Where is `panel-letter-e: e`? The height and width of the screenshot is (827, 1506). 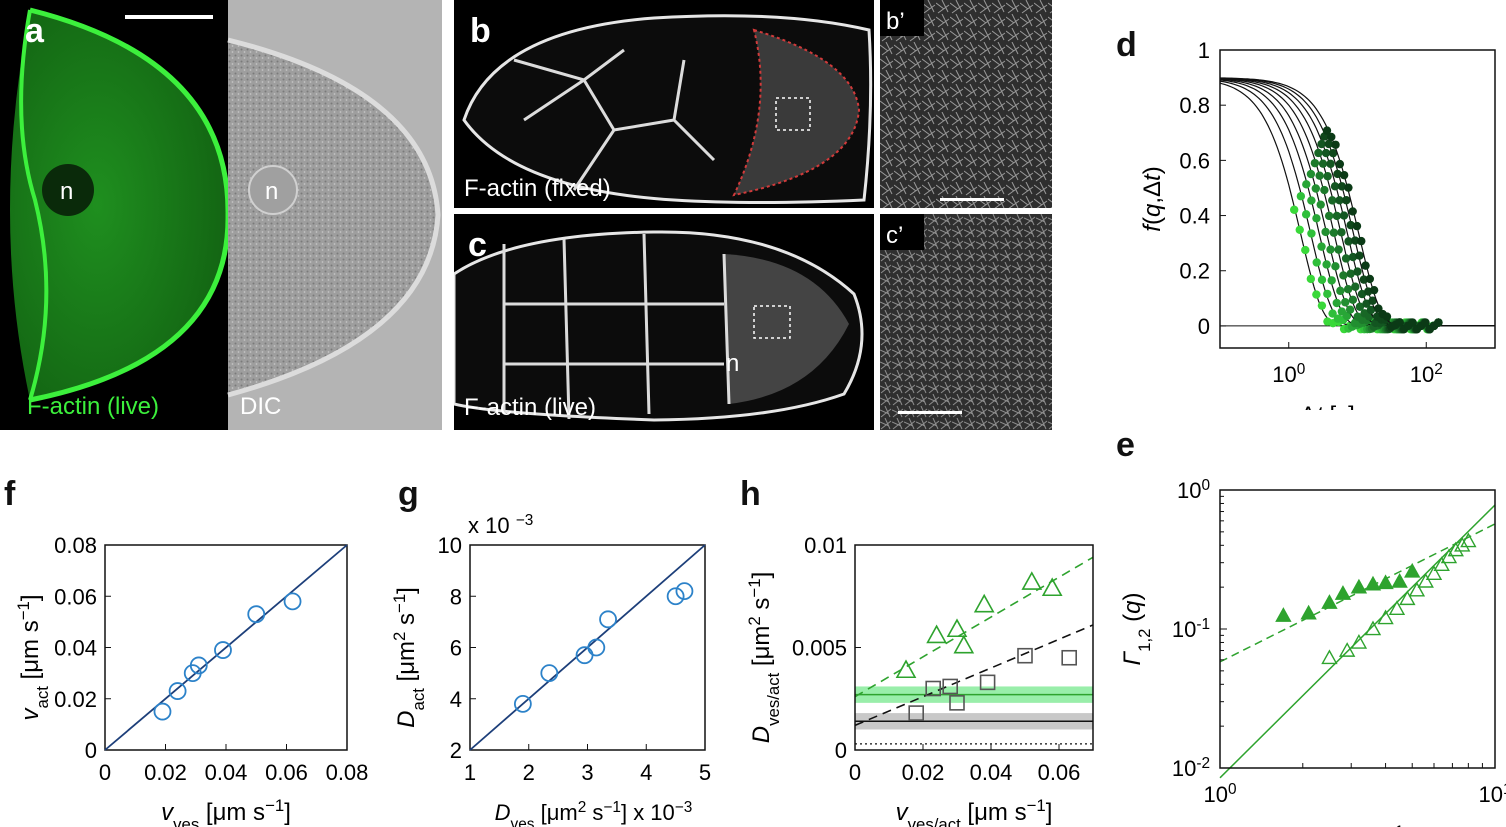 panel-letter-e: e is located at coordinates (1125, 445).